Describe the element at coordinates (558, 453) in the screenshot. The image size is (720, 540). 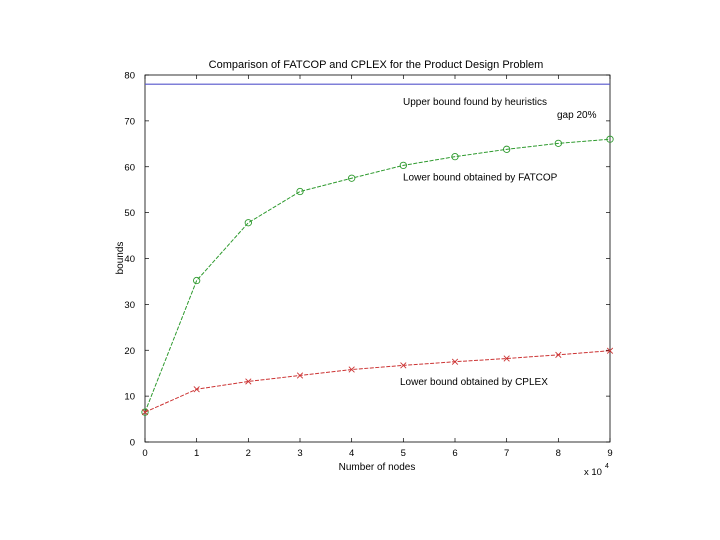
I see `x-tick-label: 8` at that location.